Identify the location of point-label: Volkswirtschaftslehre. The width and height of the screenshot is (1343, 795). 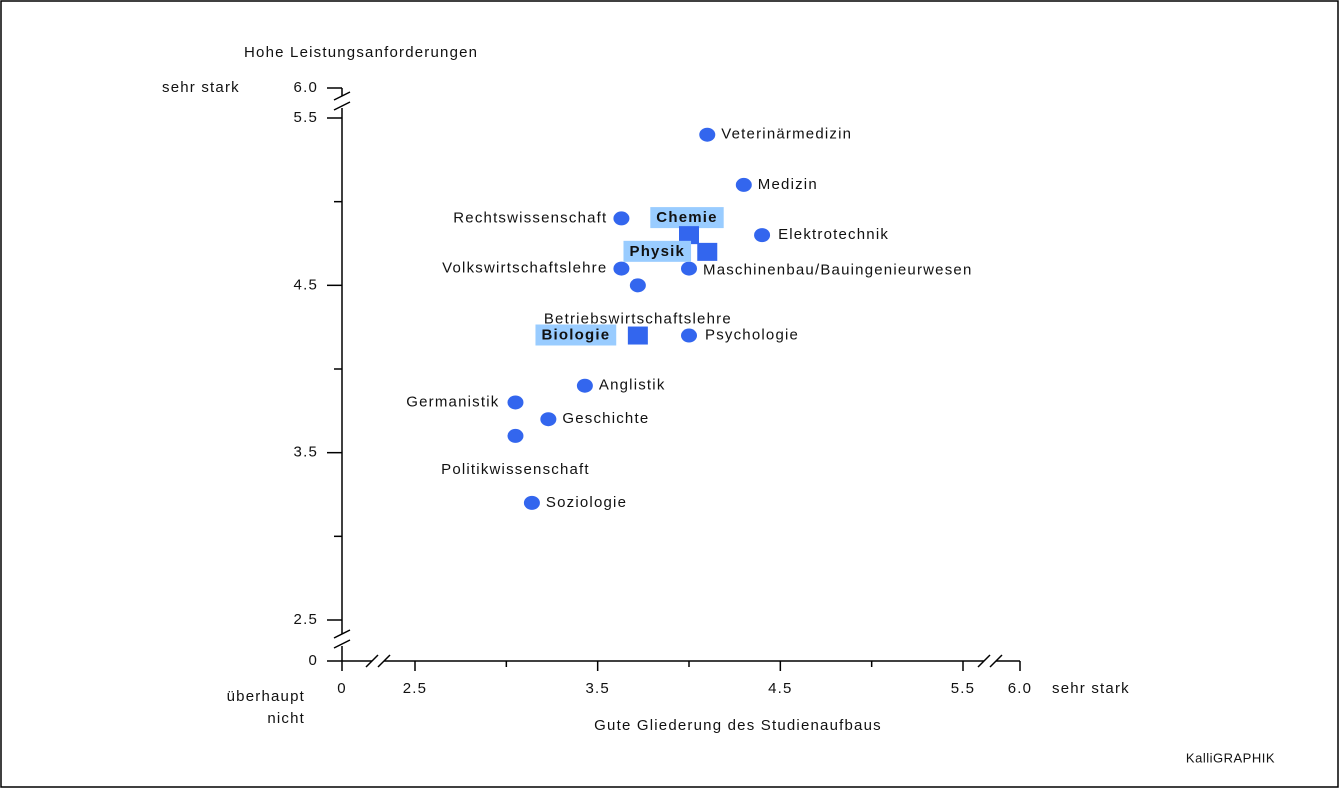
(524, 268).